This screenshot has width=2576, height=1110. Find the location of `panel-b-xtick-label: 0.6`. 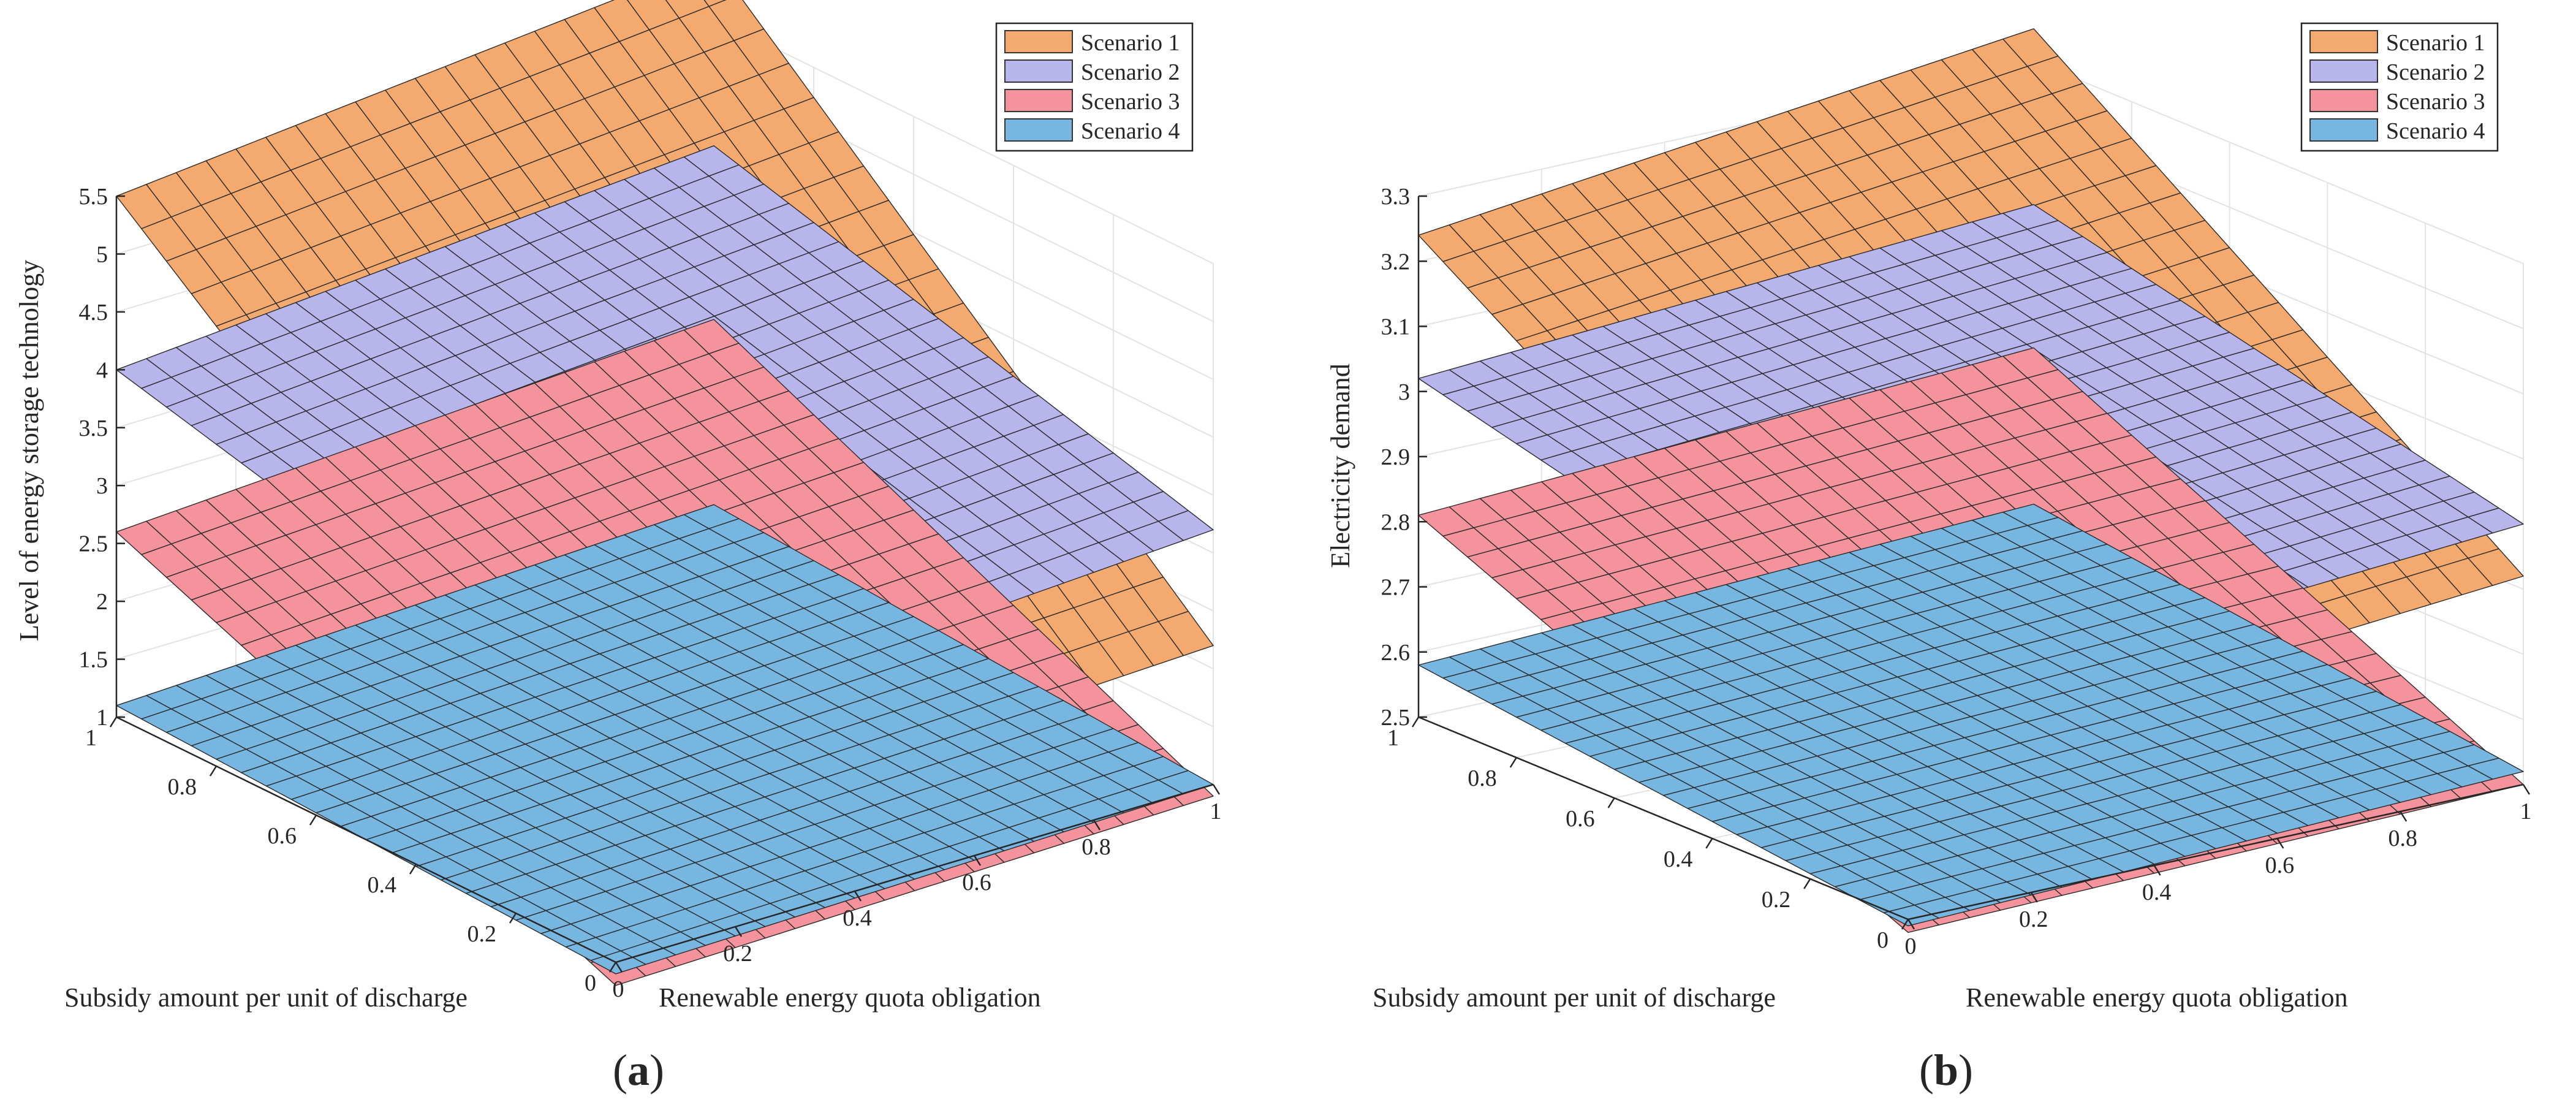

panel-b-xtick-label: 0.6 is located at coordinates (1581, 819).